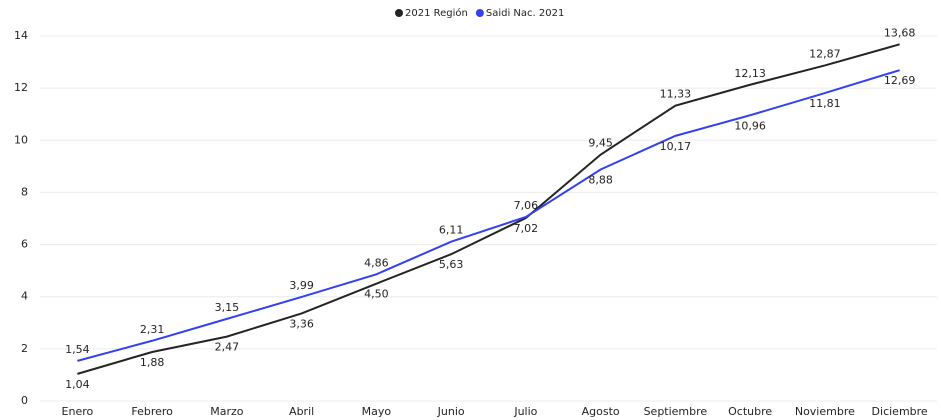 This screenshot has width=941, height=420. Describe the element at coordinates (525, 13) in the screenshot. I see `legend-label: Saidi Nac. 2021` at that location.